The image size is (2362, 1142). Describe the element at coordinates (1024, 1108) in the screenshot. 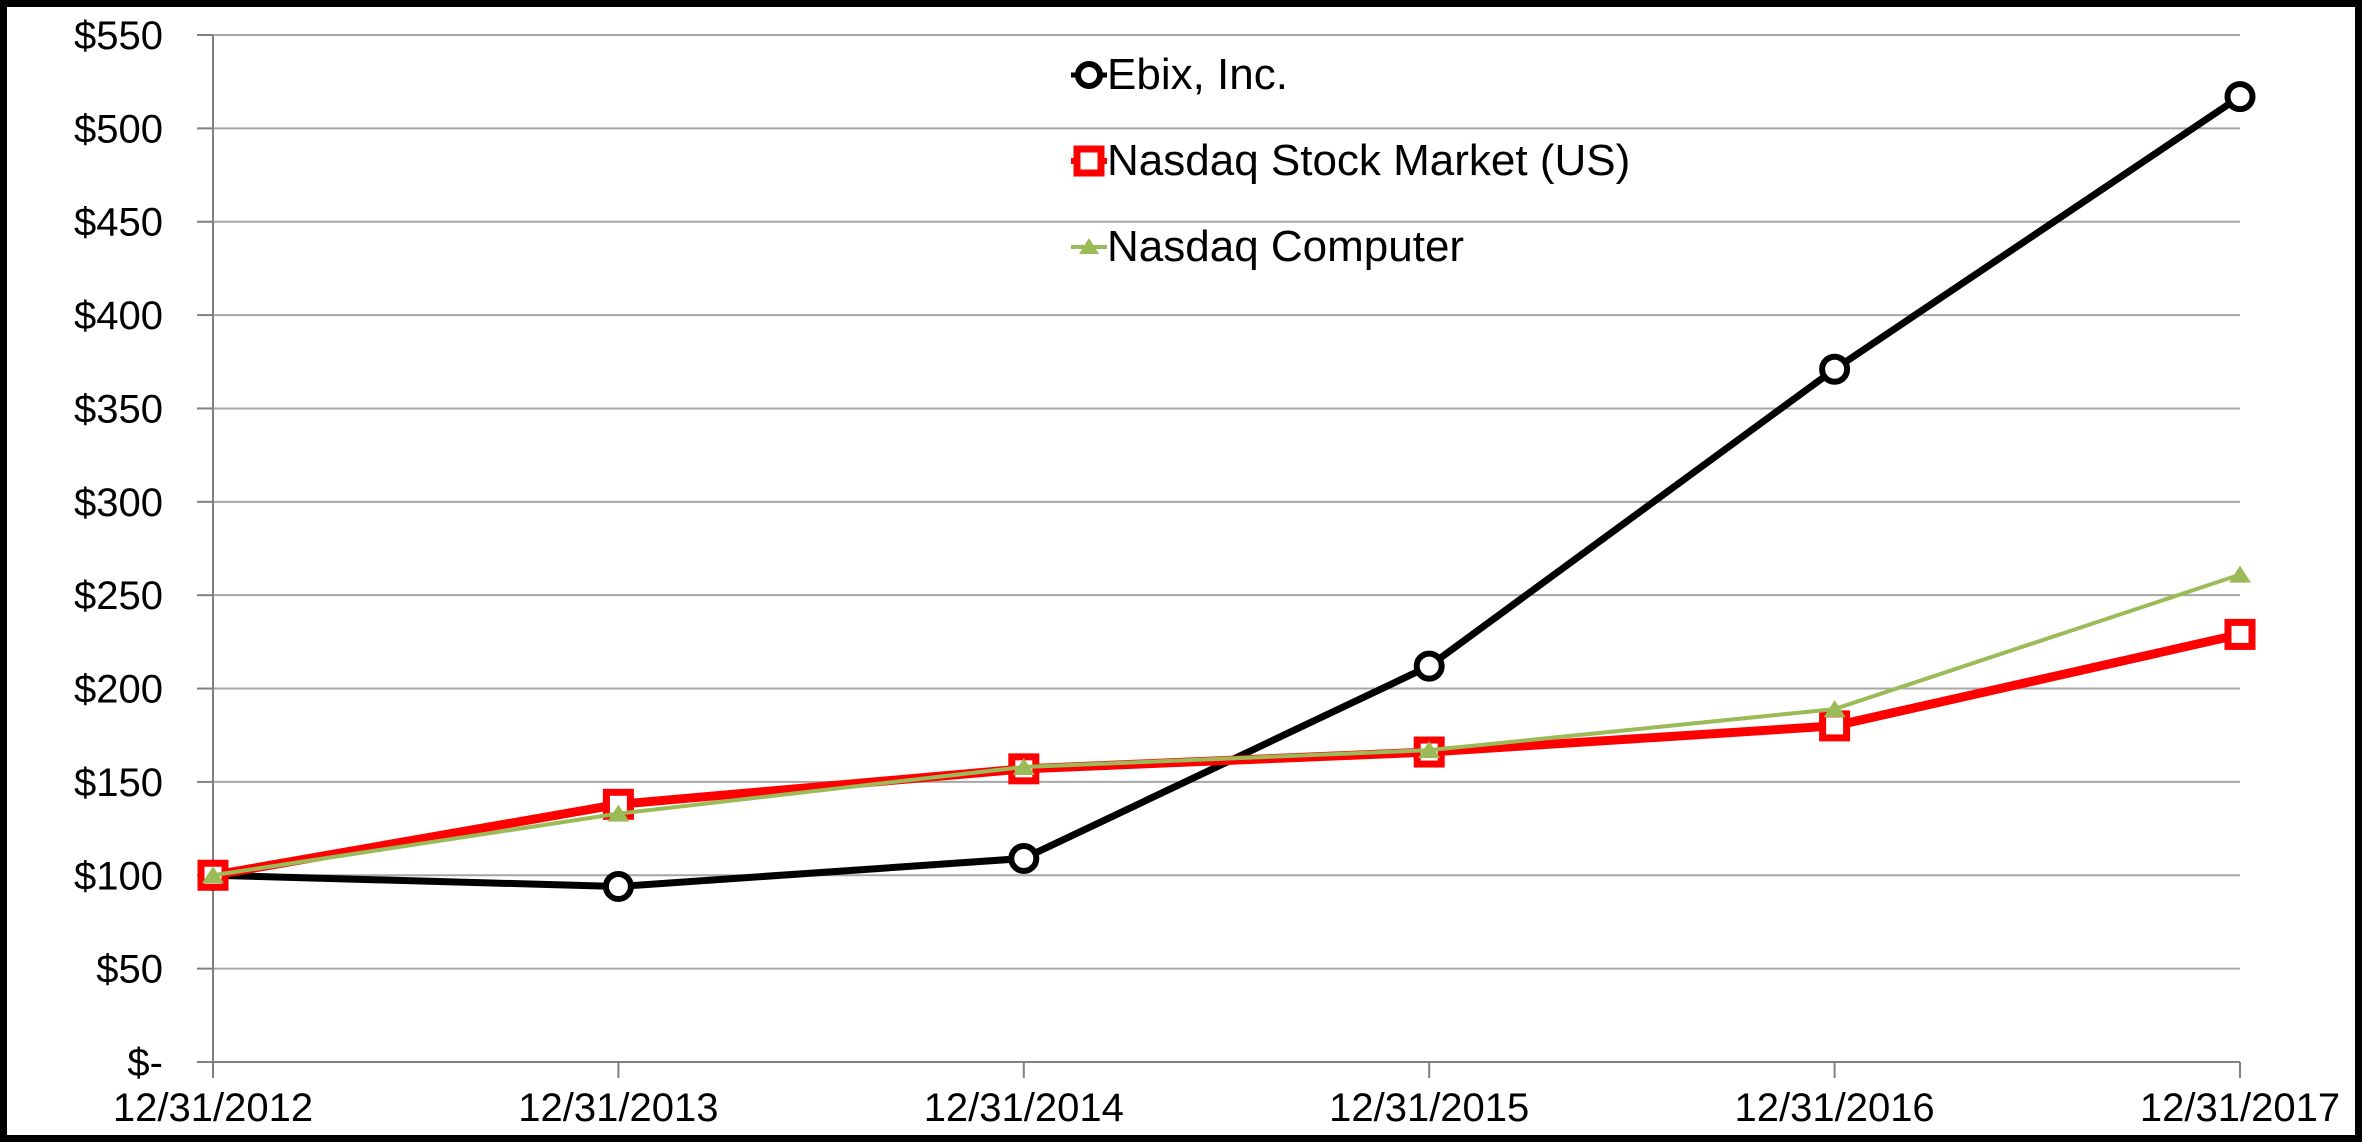

I see `x-tick-label: 12/31/2014` at that location.